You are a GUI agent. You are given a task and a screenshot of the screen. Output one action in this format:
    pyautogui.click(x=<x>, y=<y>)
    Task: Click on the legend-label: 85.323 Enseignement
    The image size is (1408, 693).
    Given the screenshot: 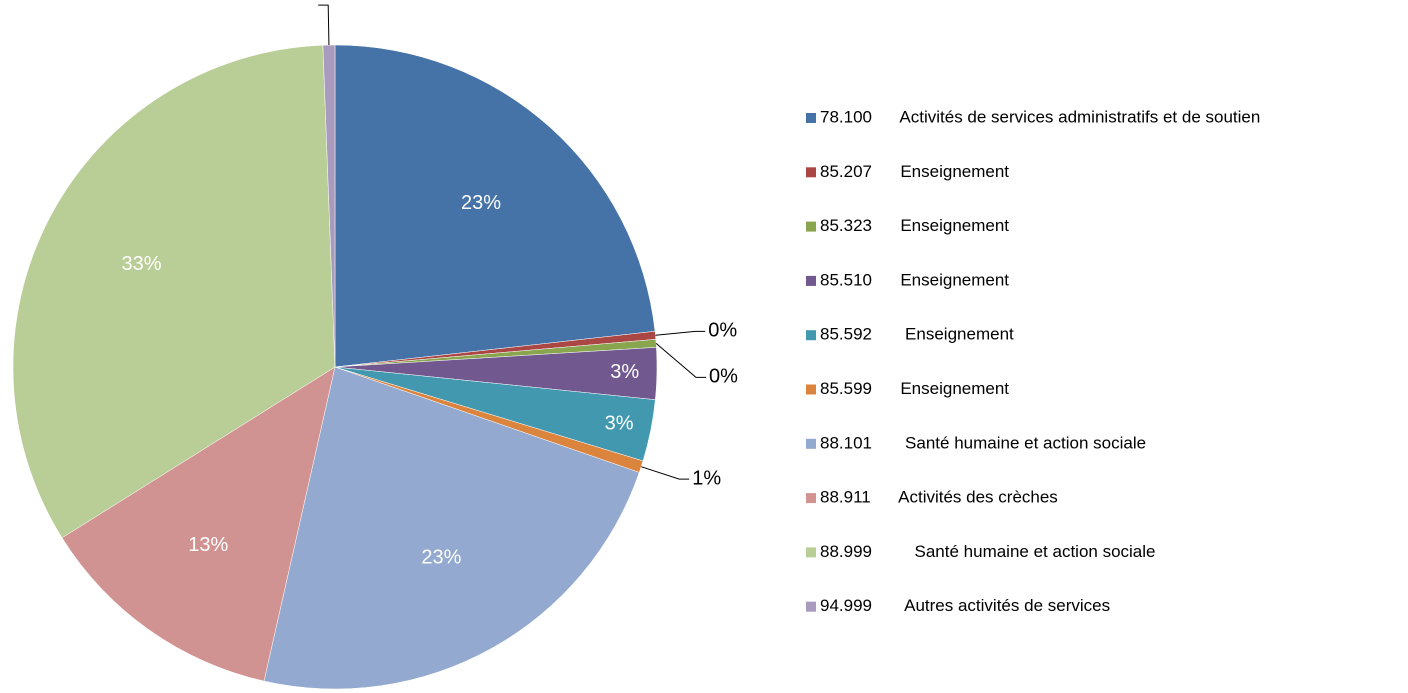 What is the action you would take?
    pyautogui.click(x=914, y=225)
    